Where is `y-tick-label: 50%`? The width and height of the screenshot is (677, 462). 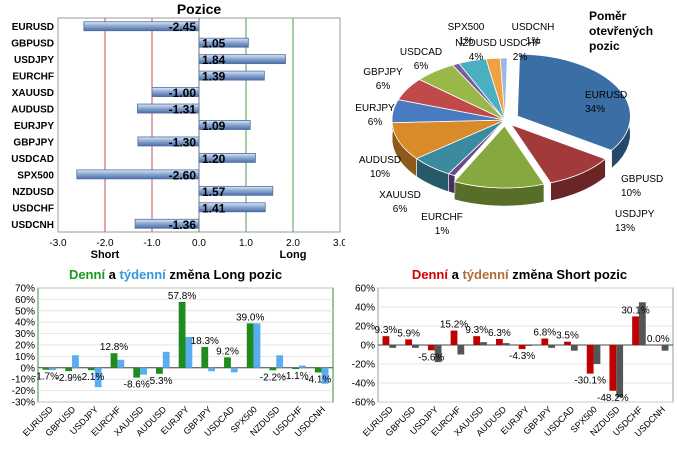
y-tick-label: 50% is located at coordinates (25, 311).